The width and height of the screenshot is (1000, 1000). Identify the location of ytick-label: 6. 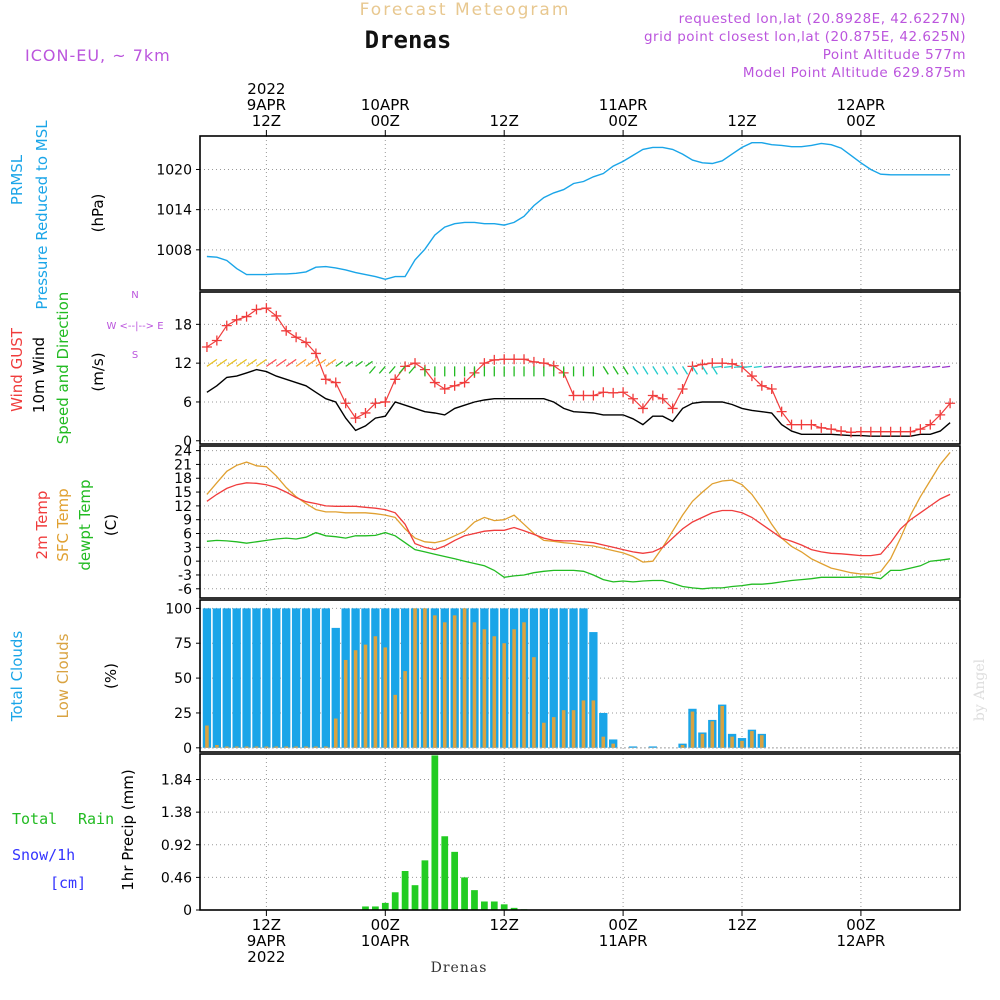
(187, 535).